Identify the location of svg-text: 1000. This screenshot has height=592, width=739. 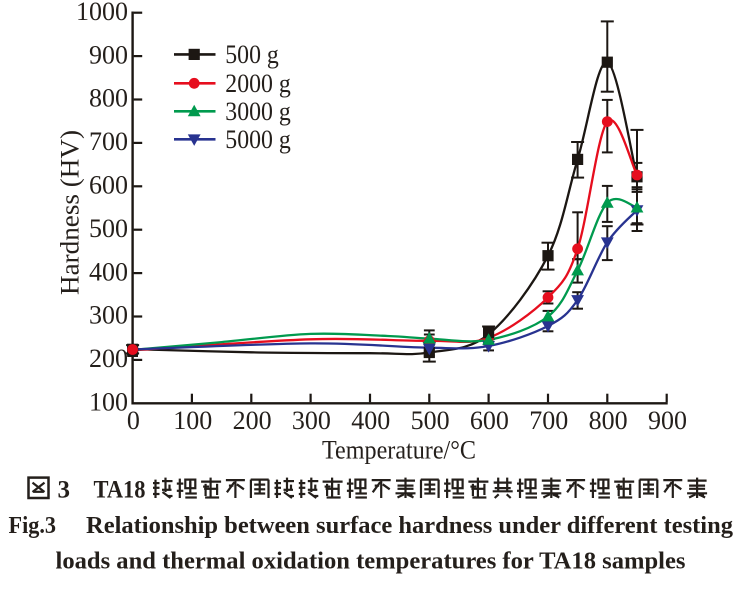
(102, 13).